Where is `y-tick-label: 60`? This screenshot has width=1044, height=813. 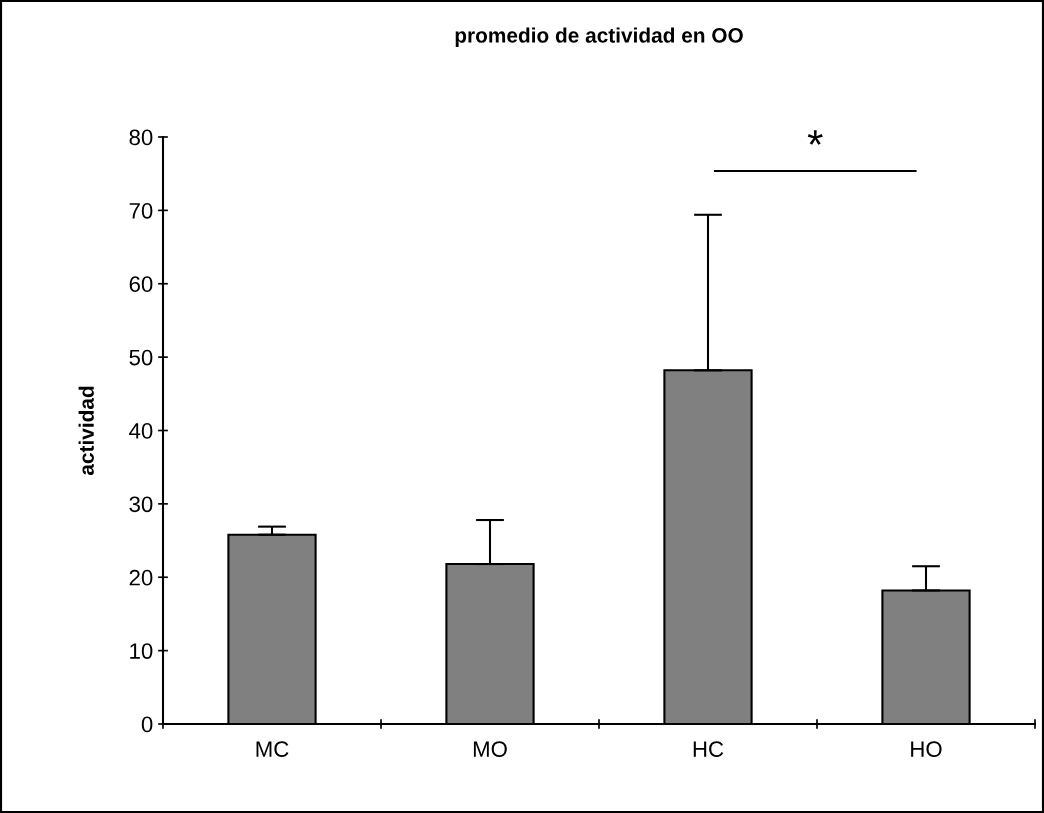 y-tick-label: 60 is located at coordinates (141, 284).